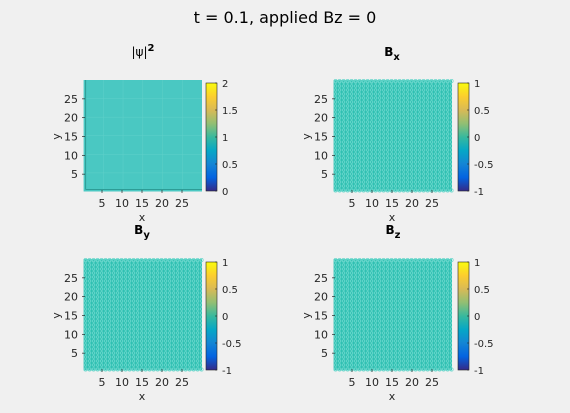 The image size is (570, 413). Describe the element at coordinates (397, 313) in the screenshot. I see `subplot-4: Bz 5 10 15 20 25 5 10 15 20 25 x y -1 -0.5 0 0.5 1` at that location.